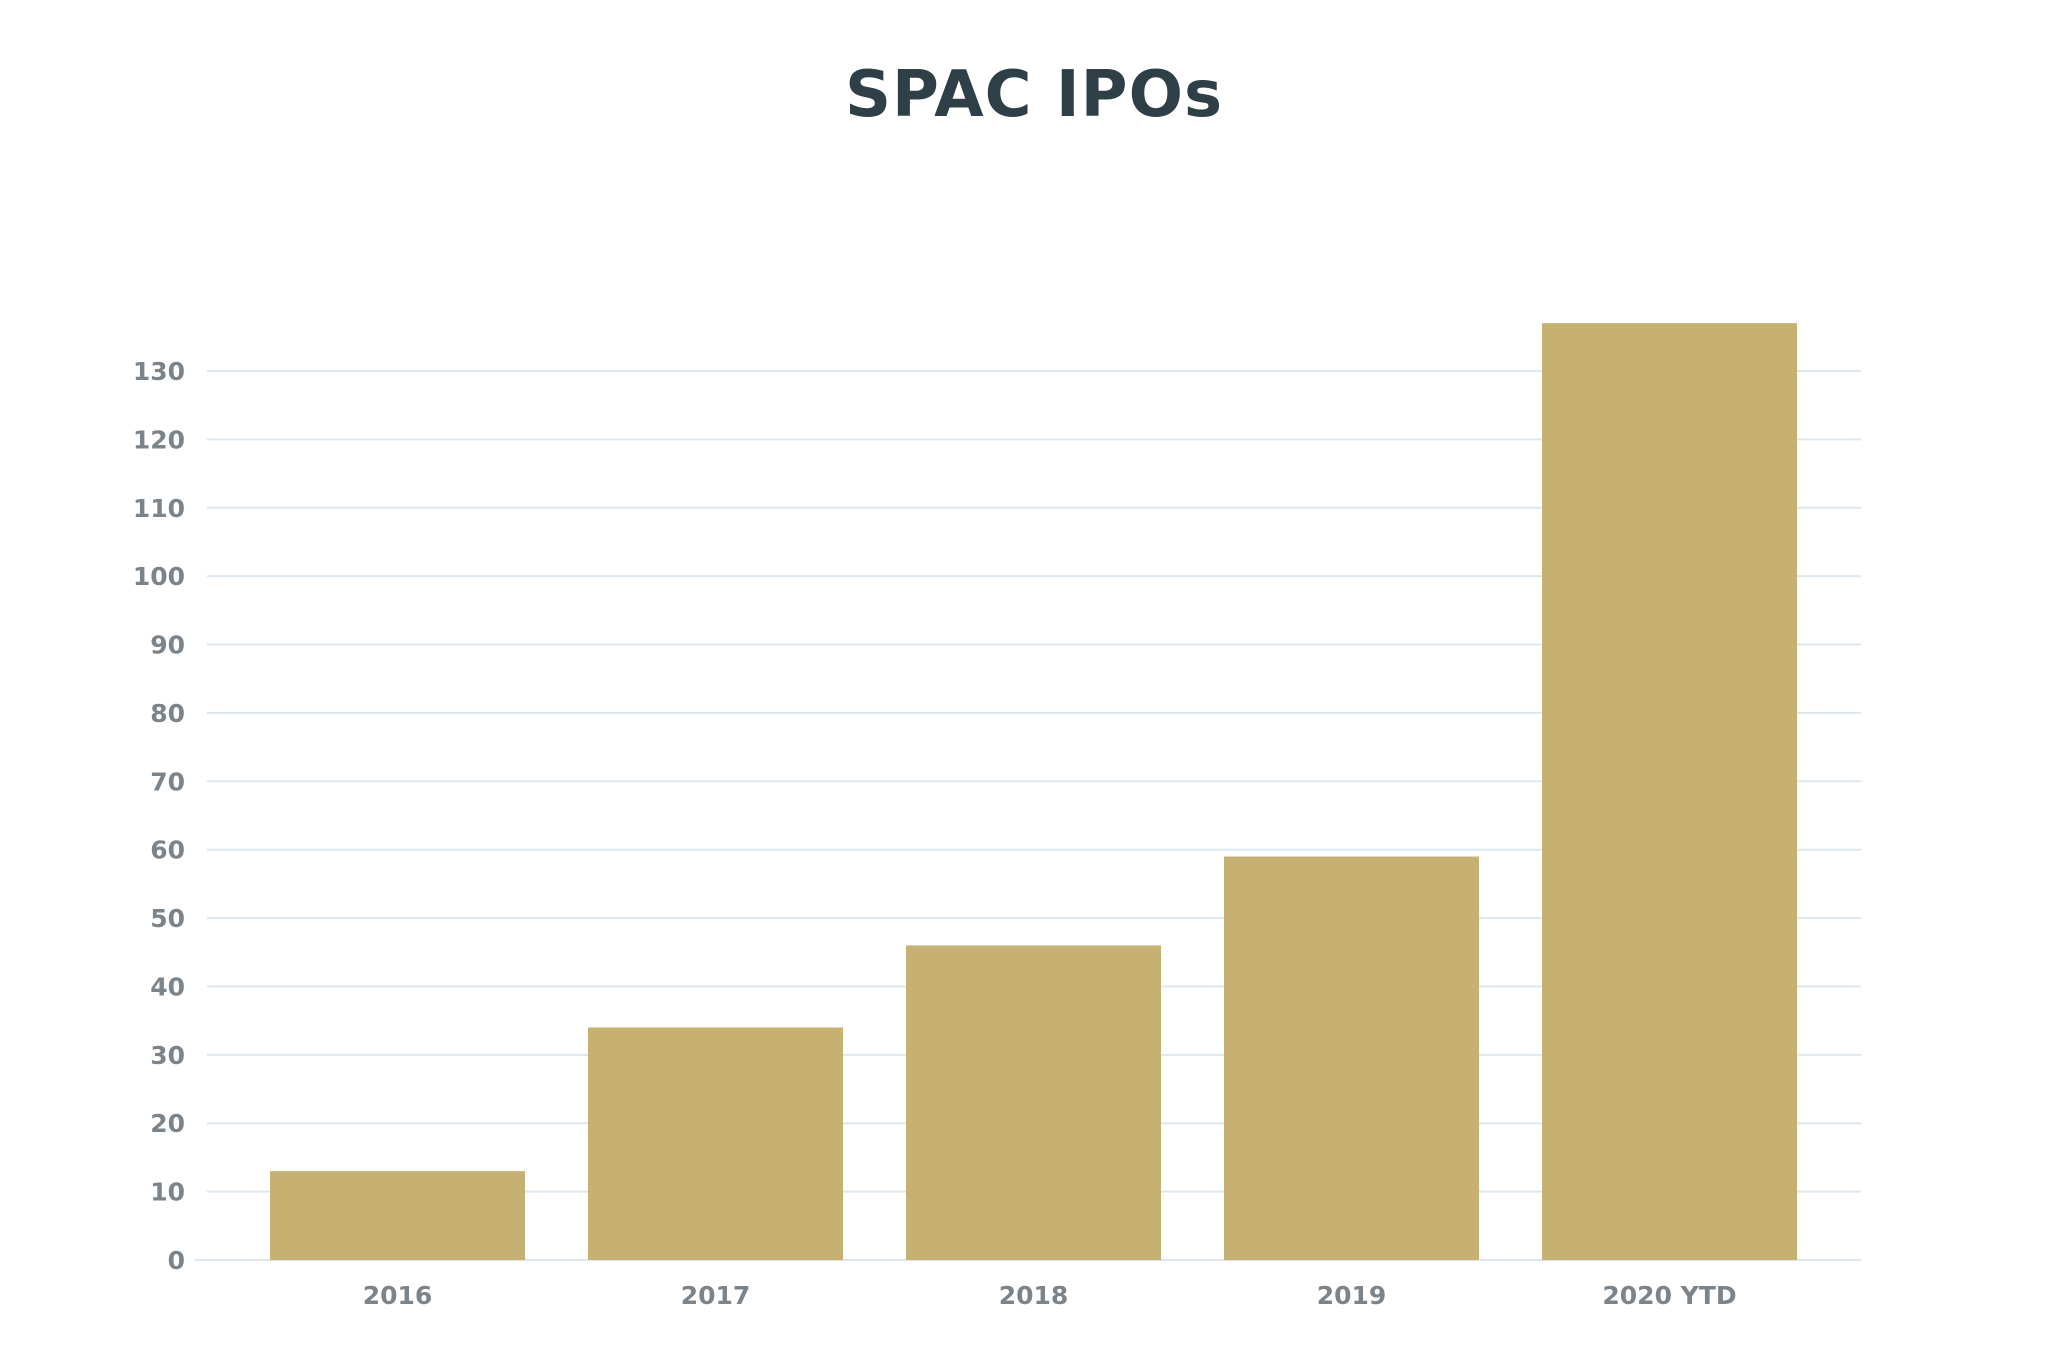  I want to click on y-tick-label: 0, so click(176, 1260).